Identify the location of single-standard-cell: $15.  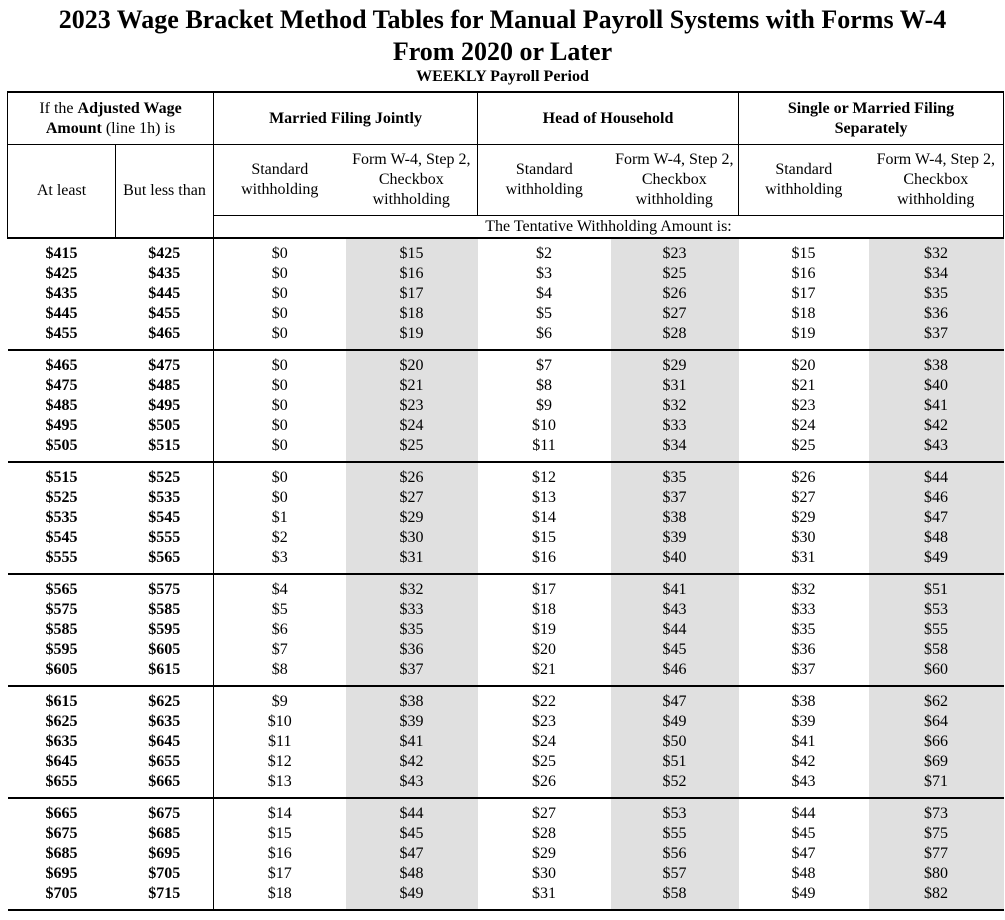
(803, 251).